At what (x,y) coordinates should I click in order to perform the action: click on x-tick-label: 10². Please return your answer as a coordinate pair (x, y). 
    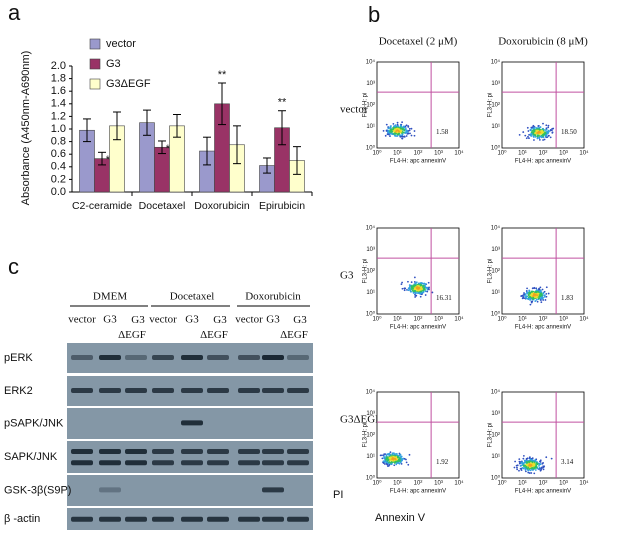
    Looking at the image, I should click on (418, 154).